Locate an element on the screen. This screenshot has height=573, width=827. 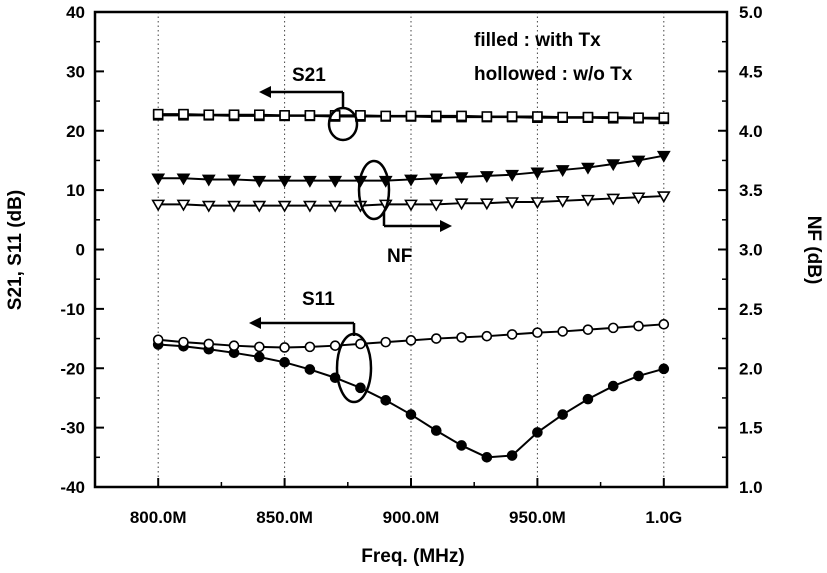
legend-note-hollowed: hollowed : w/o Tx is located at coordinates (553, 74).